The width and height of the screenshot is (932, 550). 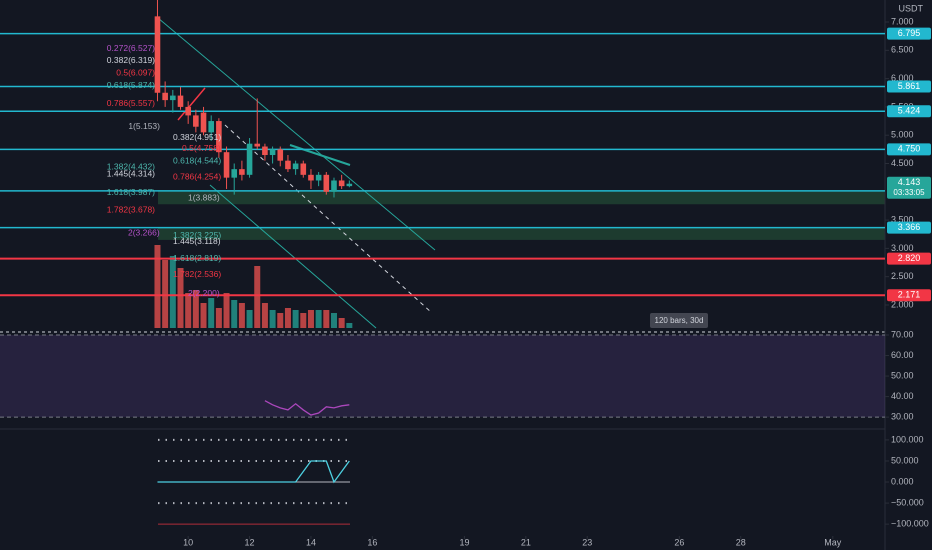 What do you see at coordinates (905, 460) in the screenshot?
I see `y-tick-label: 50.000` at bounding box center [905, 460].